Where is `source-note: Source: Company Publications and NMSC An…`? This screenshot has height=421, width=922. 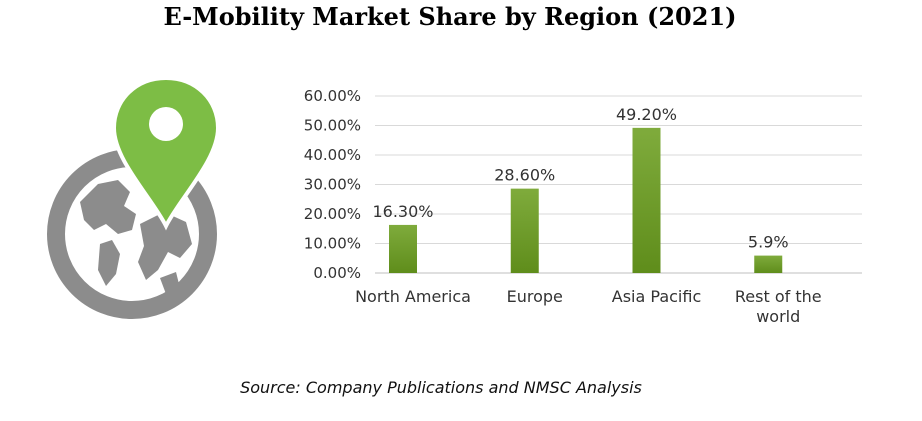 source-note: Source: Company Publications and NMSC An… is located at coordinates (441, 387).